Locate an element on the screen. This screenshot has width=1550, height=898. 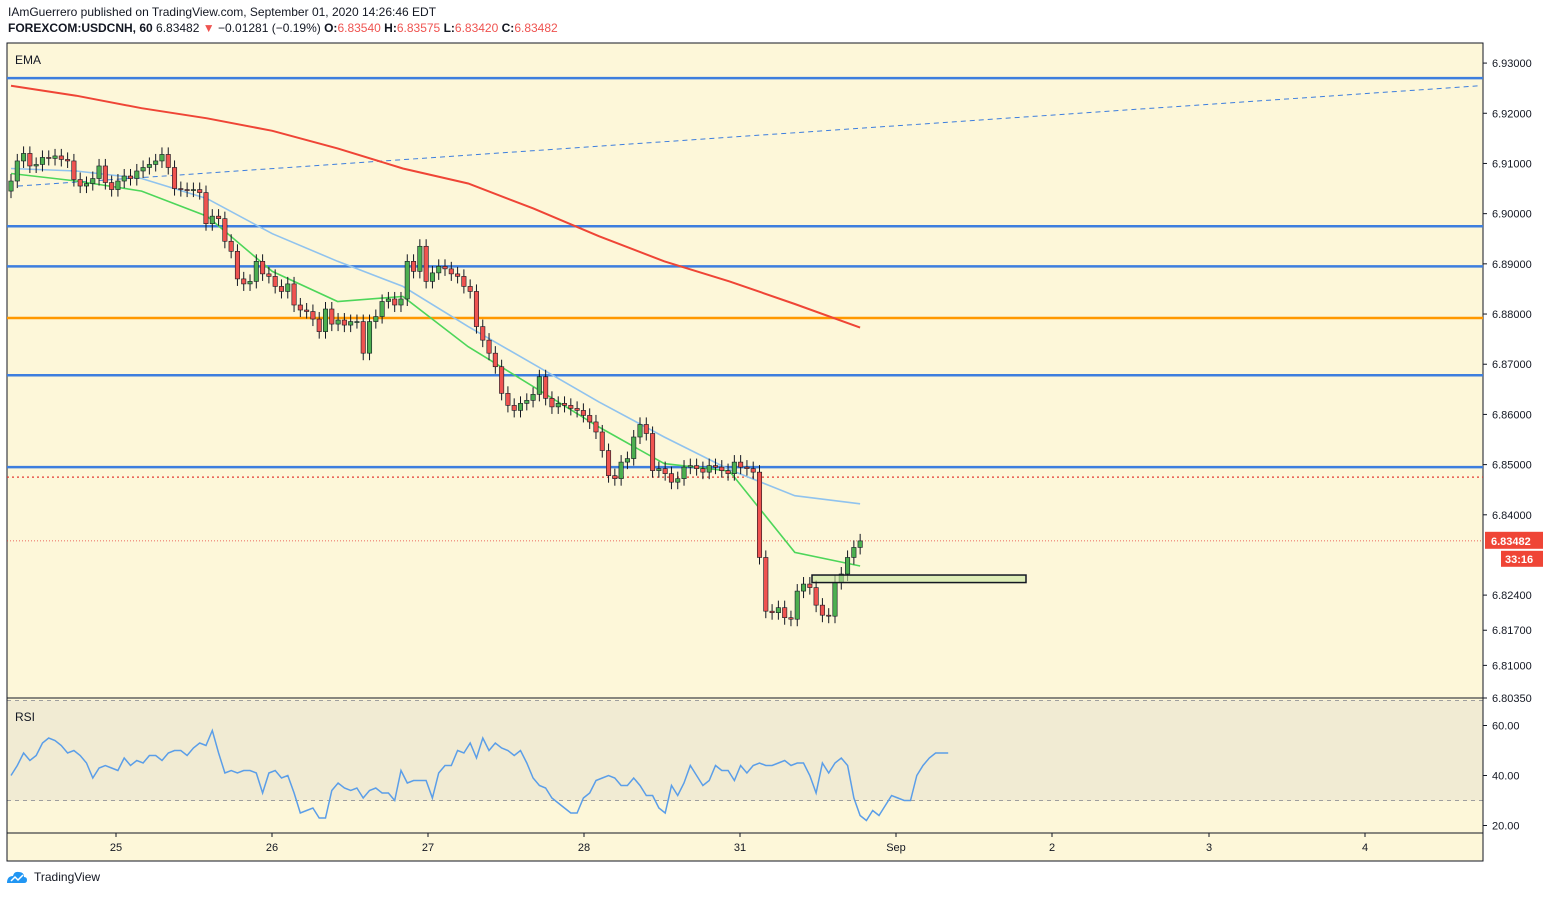
brand-name: TradingView is located at coordinates (67, 877).